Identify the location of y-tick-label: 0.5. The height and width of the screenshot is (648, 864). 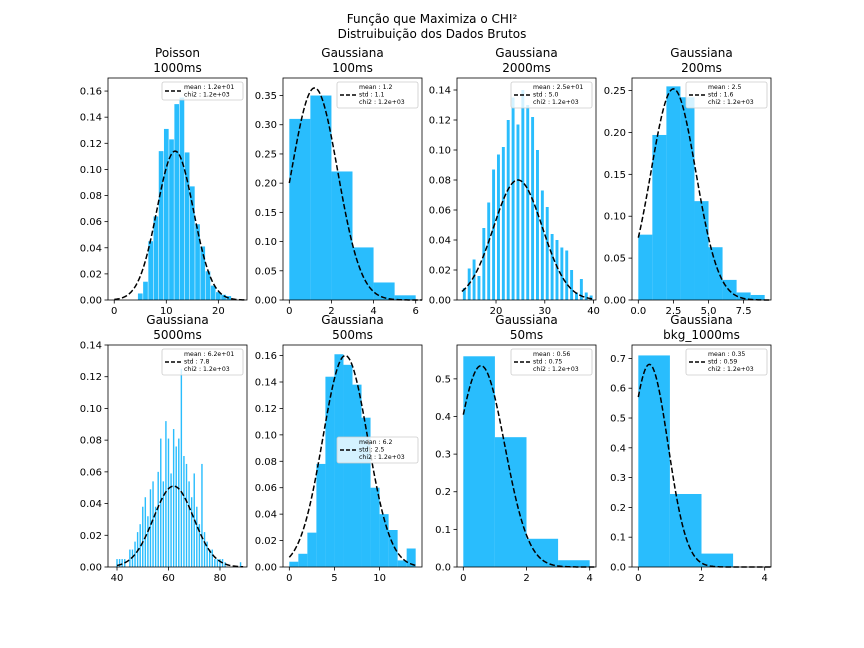
(618, 419).